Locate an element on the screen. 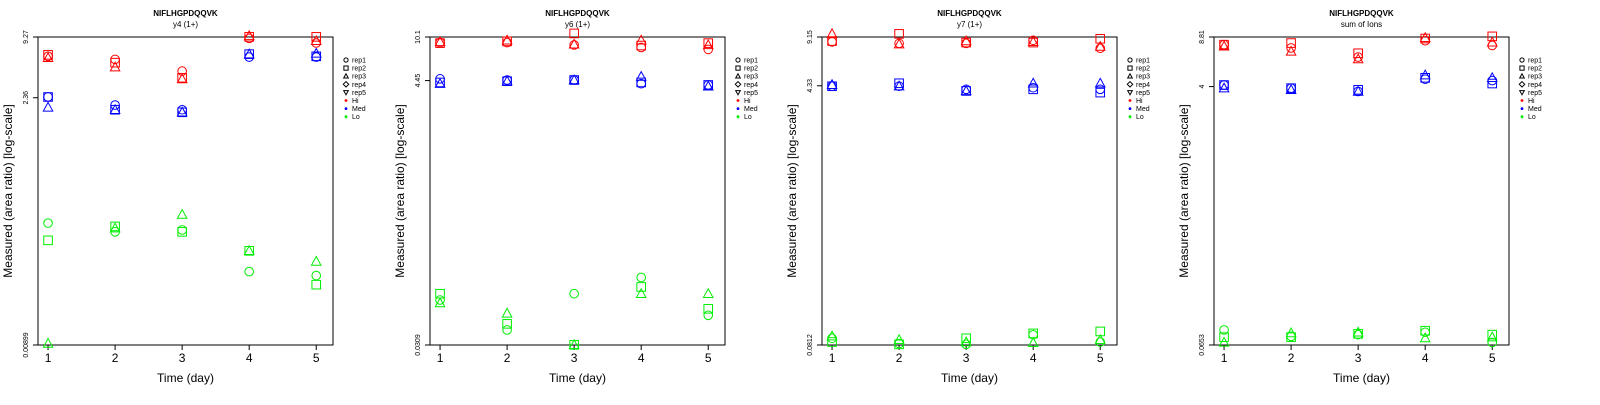 The height and width of the screenshot is (405, 1600). x-tick-label: 5 is located at coordinates (708, 358).